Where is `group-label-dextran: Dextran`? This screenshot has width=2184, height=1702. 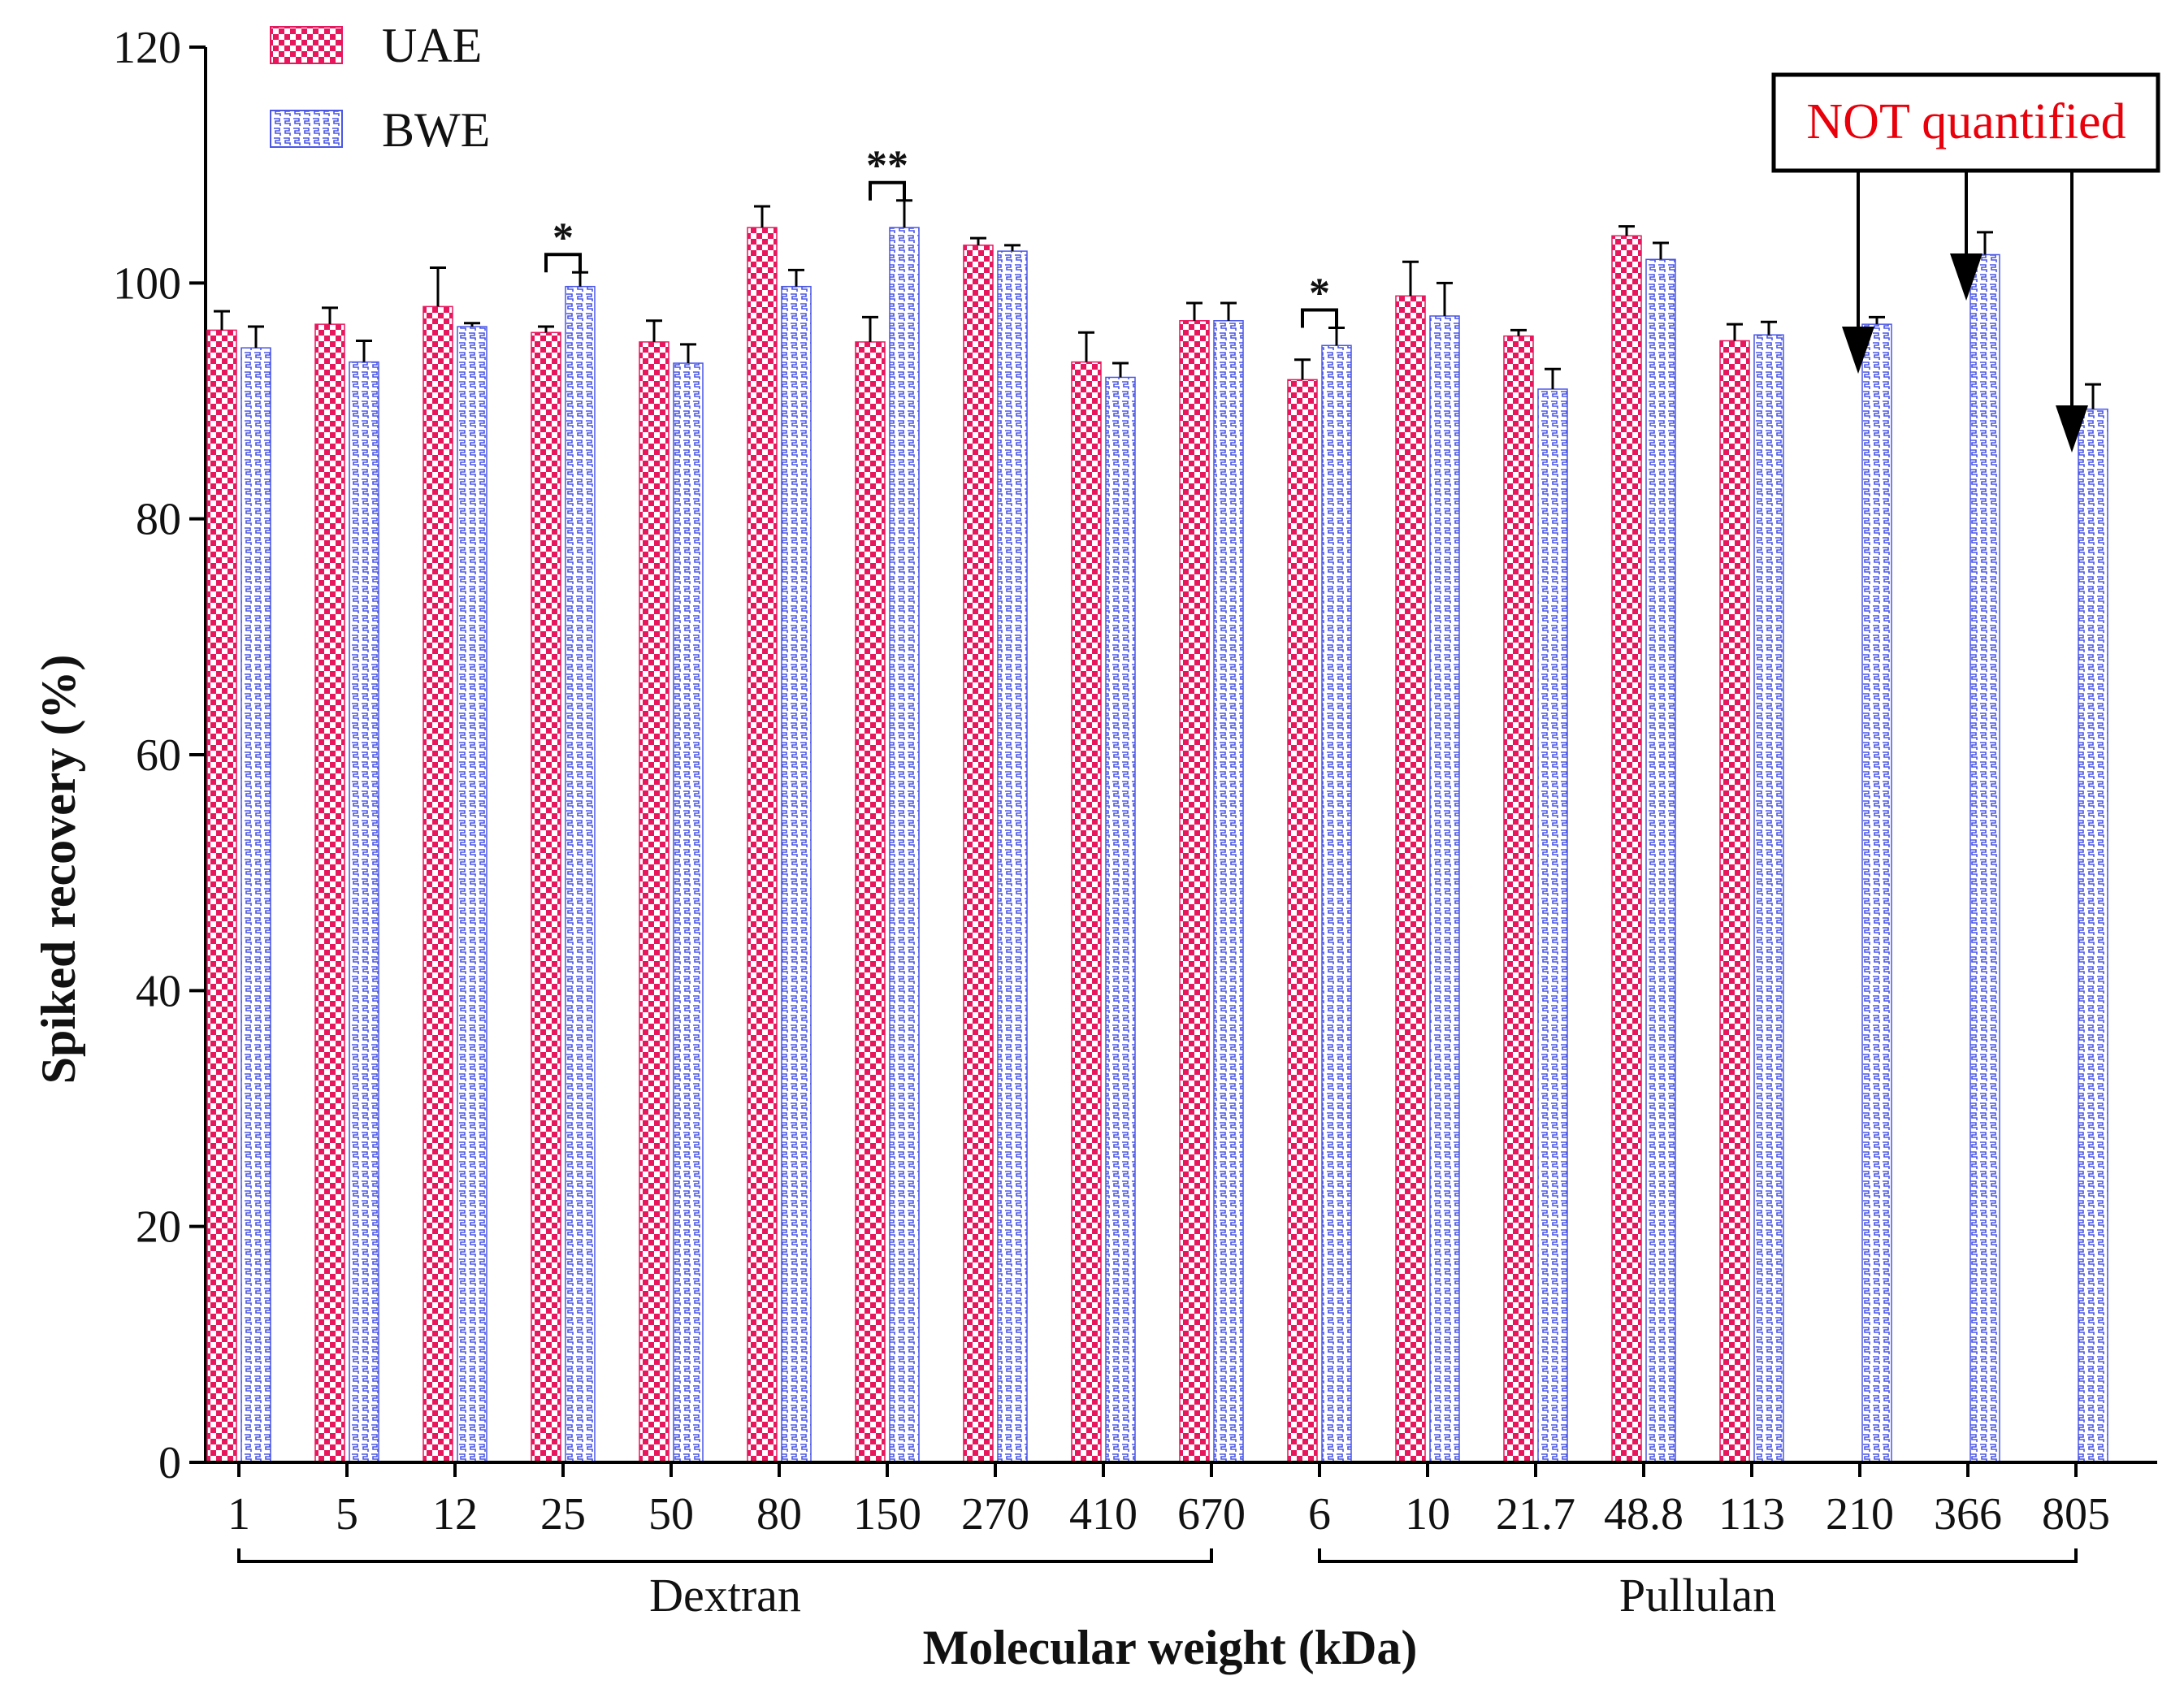 group-label-dextran: Dextran is located at coordinates (725, 1595).